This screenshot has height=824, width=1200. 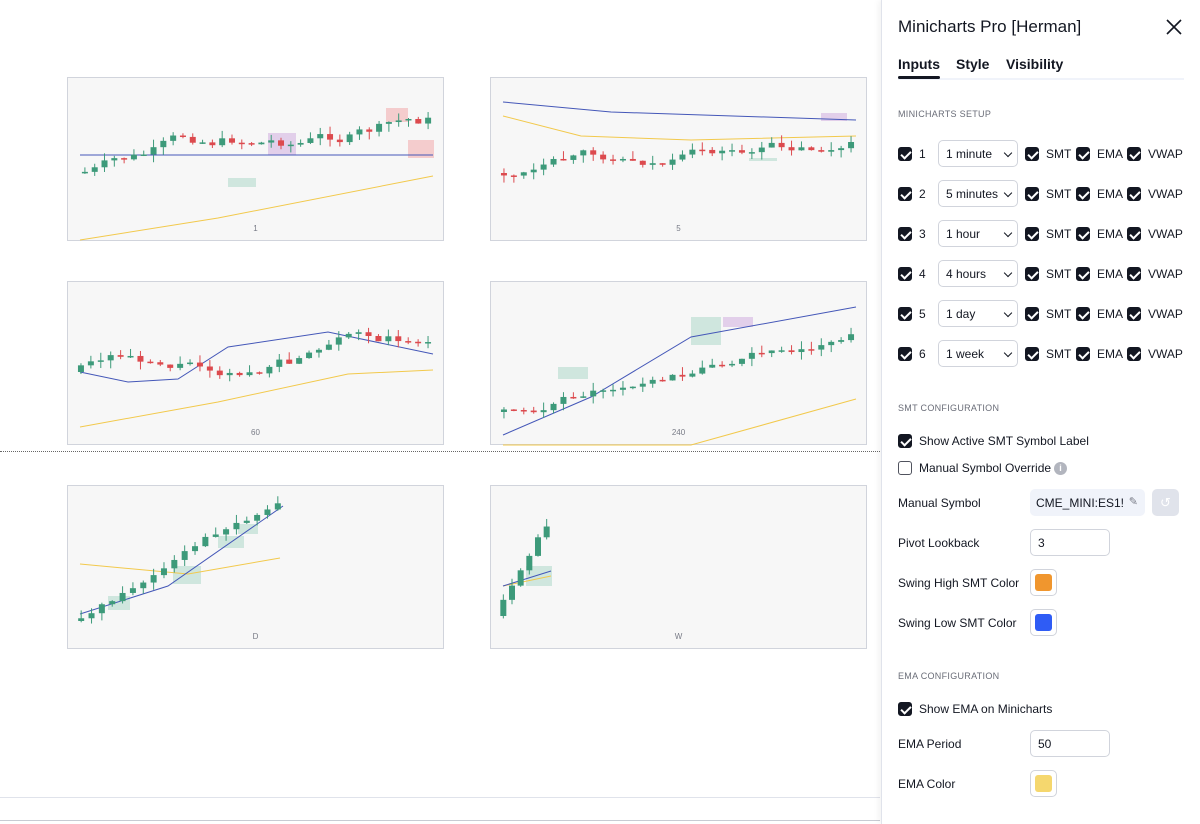 I want to click on swing-low-color-button, so click(x=1043, y=622).